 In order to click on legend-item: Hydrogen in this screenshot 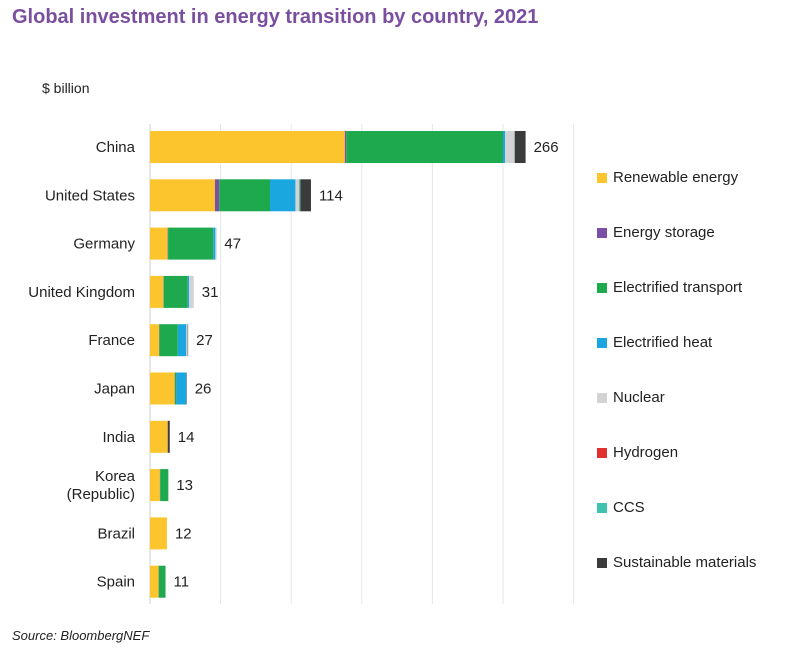, I will do `click(676, 452)`.